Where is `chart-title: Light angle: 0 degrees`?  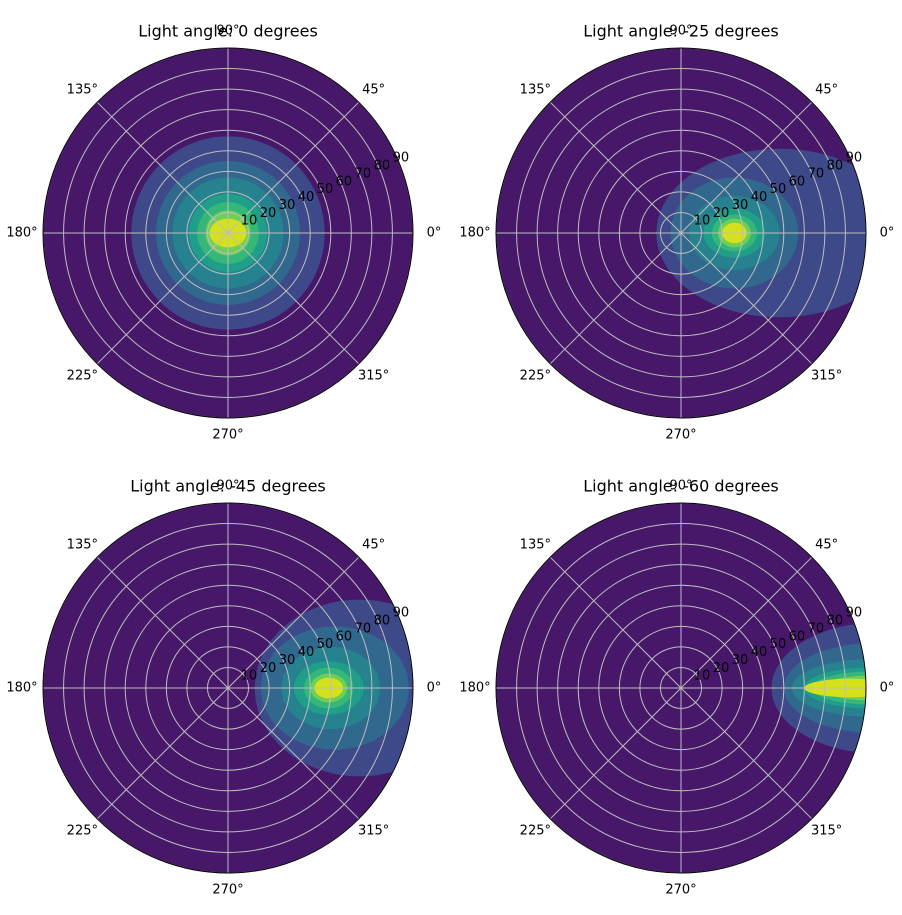
chart-title: Light angle: 0 degrees is located at coordinates (228, 31).